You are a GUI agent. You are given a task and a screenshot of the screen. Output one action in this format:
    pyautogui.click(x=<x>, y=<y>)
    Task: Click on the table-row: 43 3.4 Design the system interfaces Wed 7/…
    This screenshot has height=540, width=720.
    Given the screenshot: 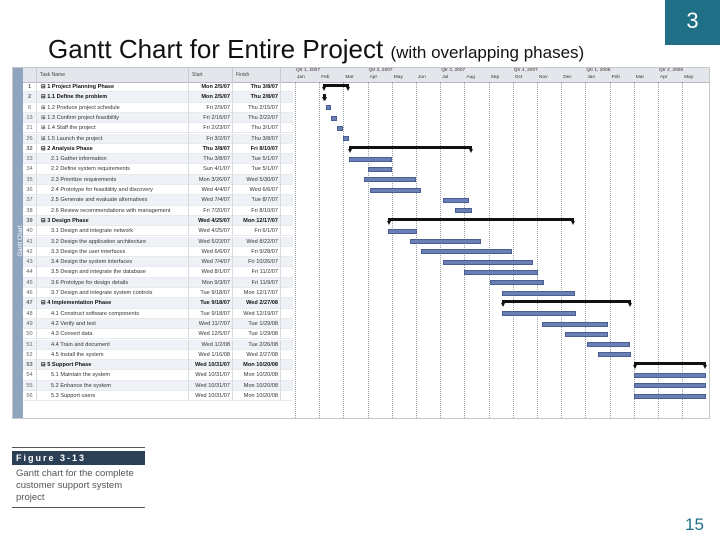 What is the action you would take?
    pyautogui.click(x=158, y=262)
    